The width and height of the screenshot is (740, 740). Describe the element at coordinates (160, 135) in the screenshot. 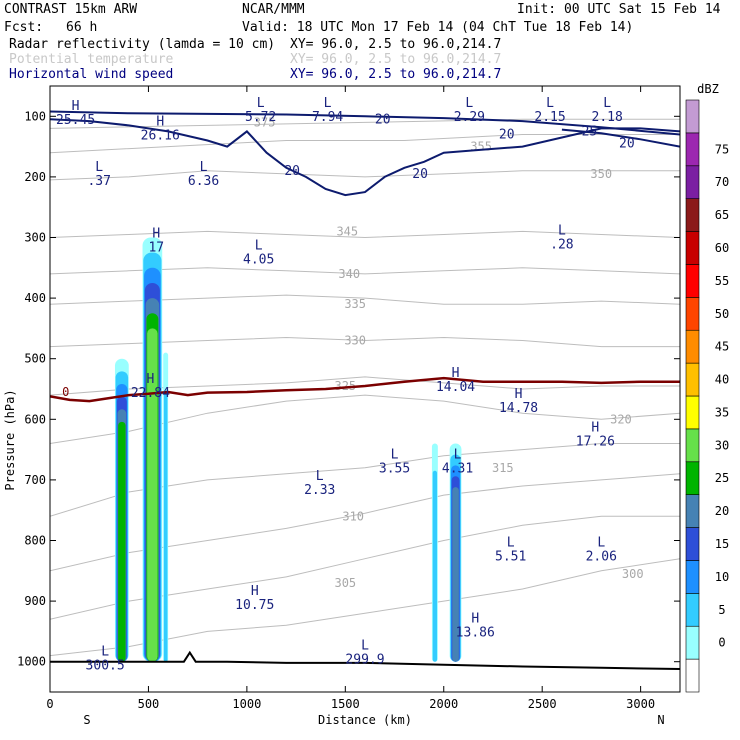

I see `extremum-value-1: 26.16` at that location.